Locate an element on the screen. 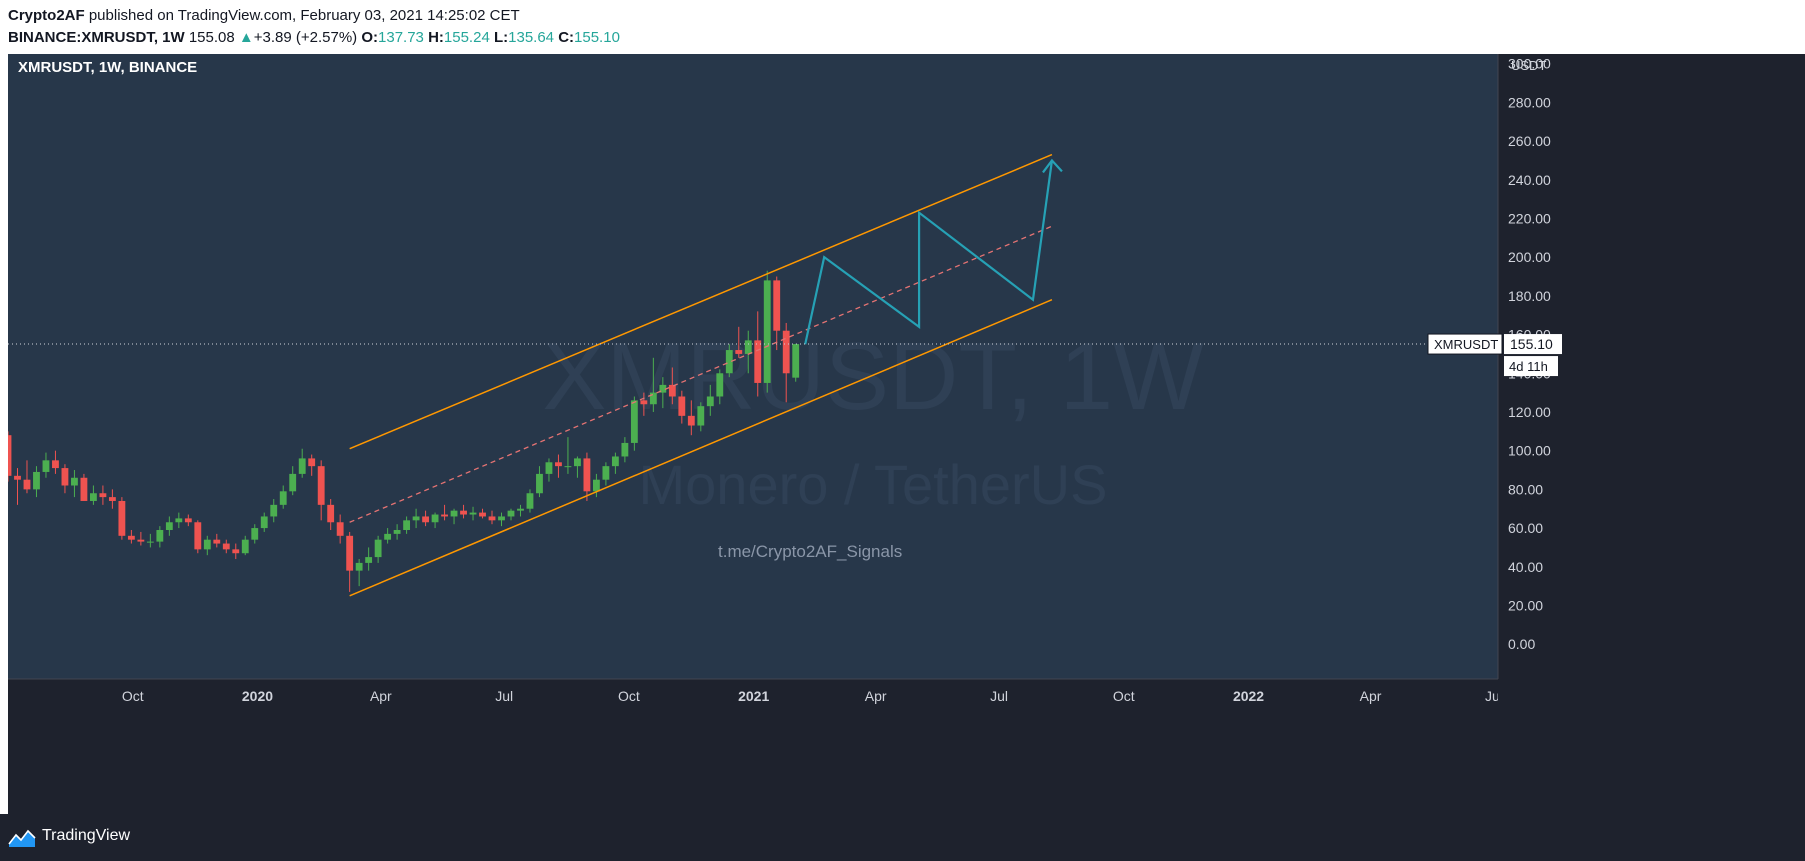 The width and height of the screenshot is (1805, 861). price-tag-box is located at coordinates (1533, 344).